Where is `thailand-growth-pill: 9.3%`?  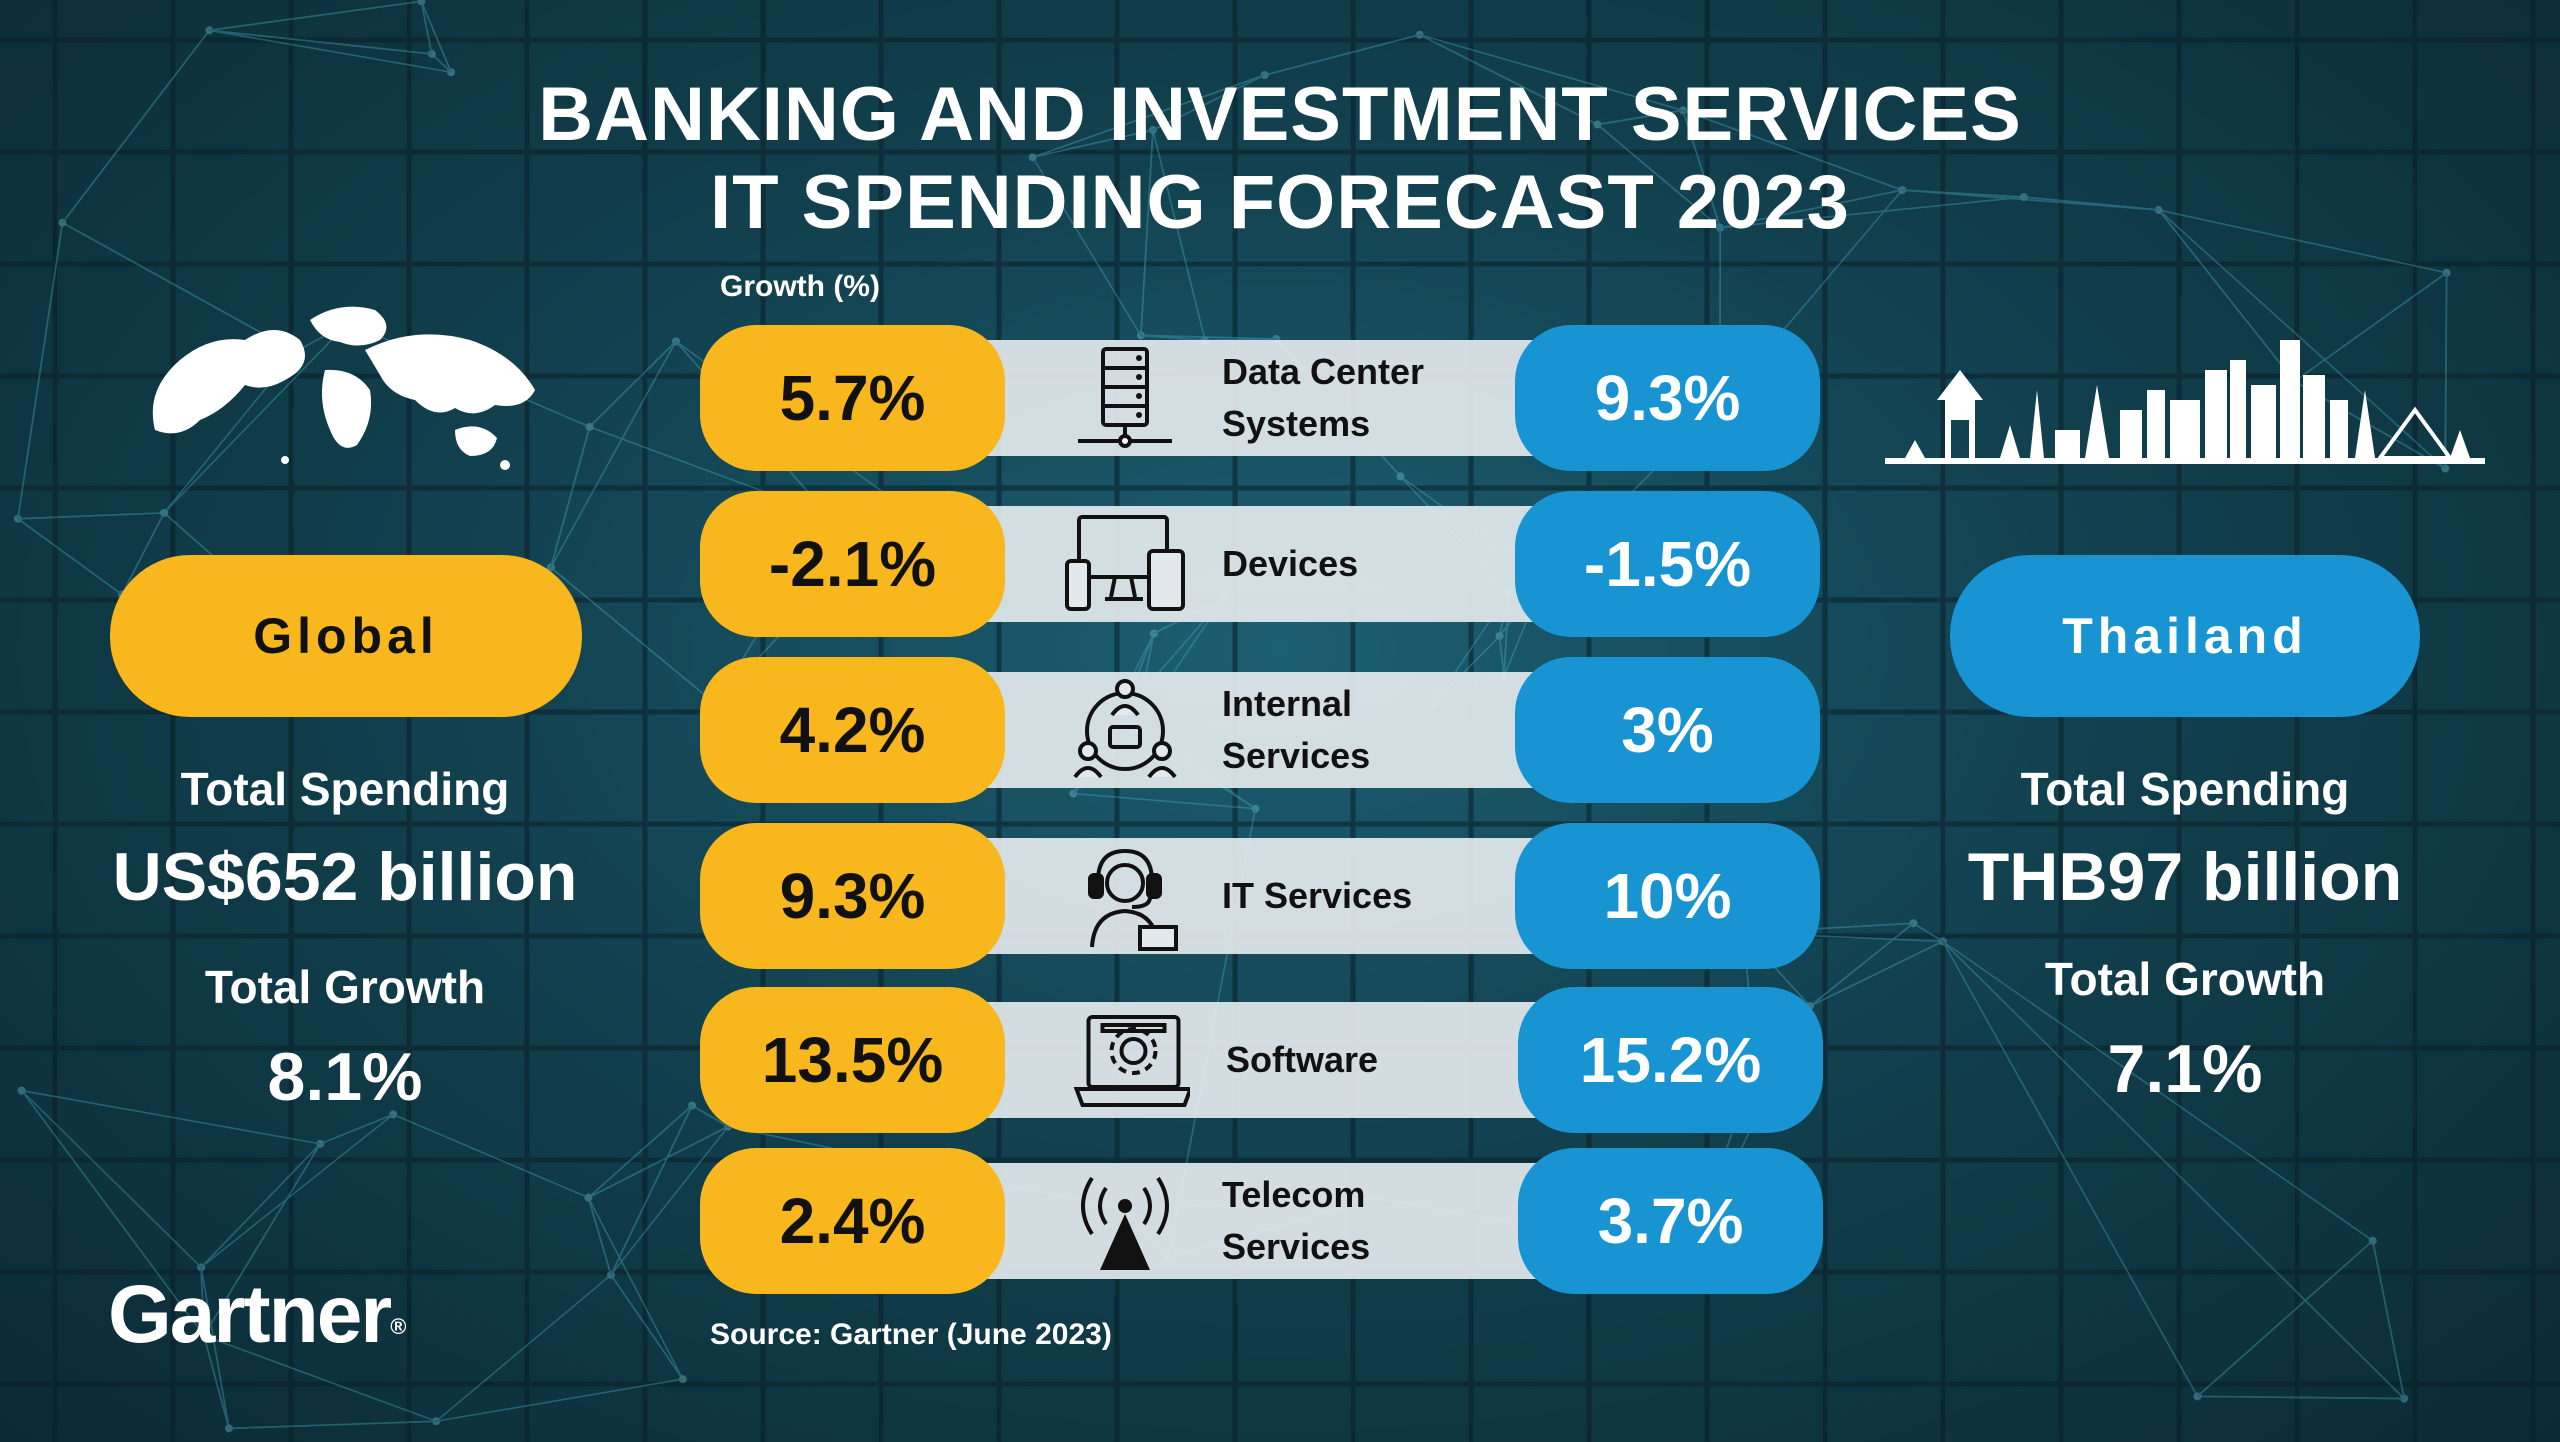 thailand-growth-pill: 9.3% is located at coordinates (1667, 398).